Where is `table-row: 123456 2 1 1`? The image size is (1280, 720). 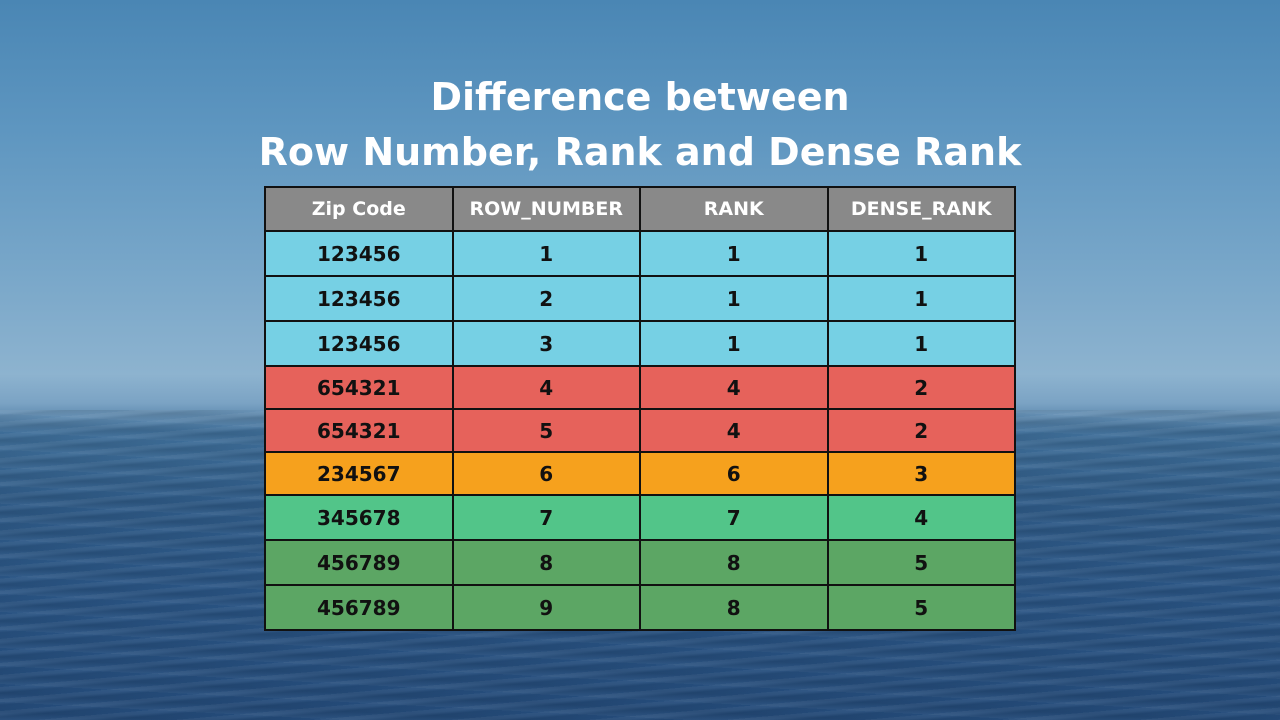
table-row: 123456 2 1 1 is located at coordinates (640, 298).